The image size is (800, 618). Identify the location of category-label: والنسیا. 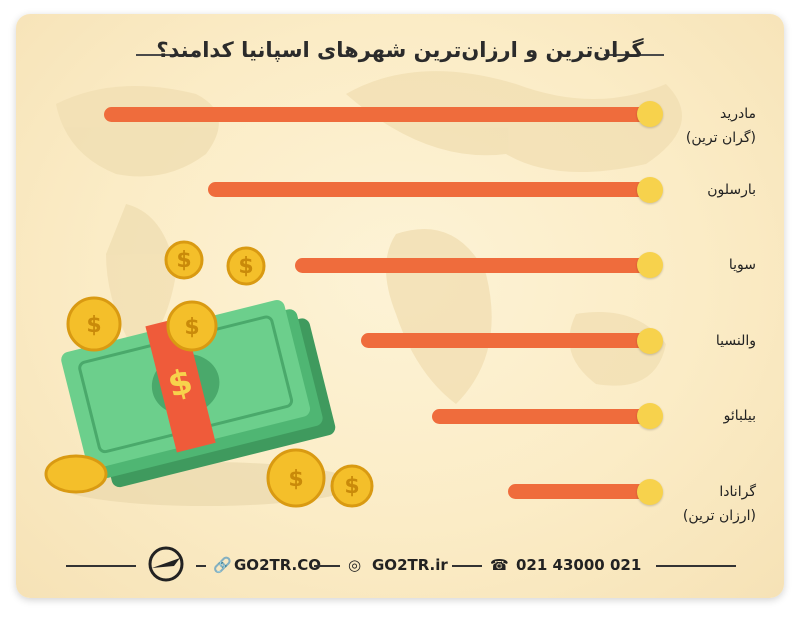
(735, 340).